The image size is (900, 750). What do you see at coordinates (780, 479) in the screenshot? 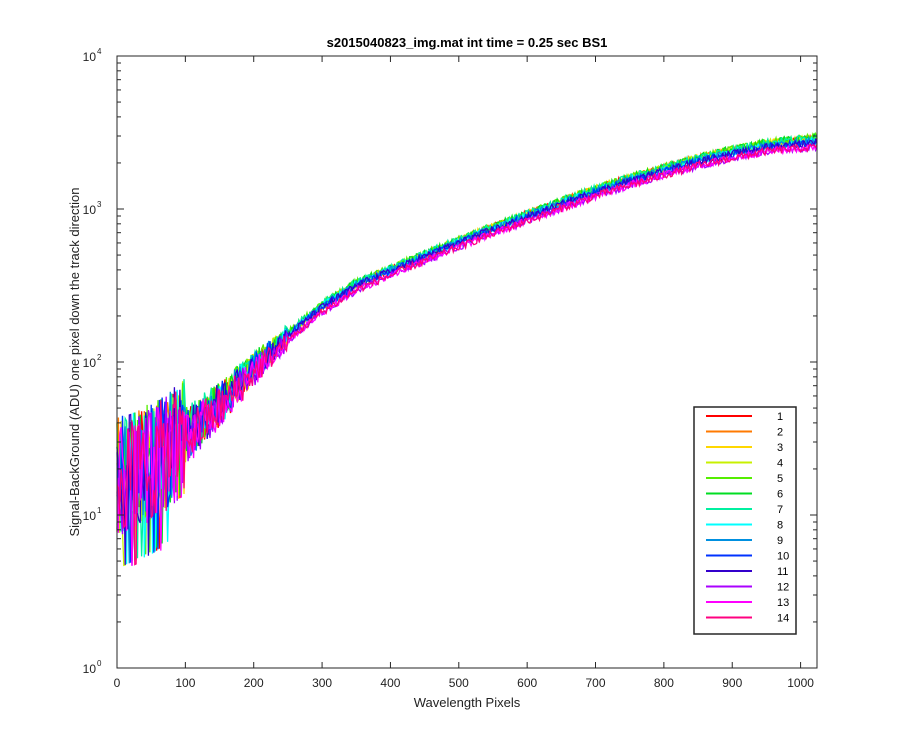
I see `legend-label-5: 5` at bounding box center [780, 479].